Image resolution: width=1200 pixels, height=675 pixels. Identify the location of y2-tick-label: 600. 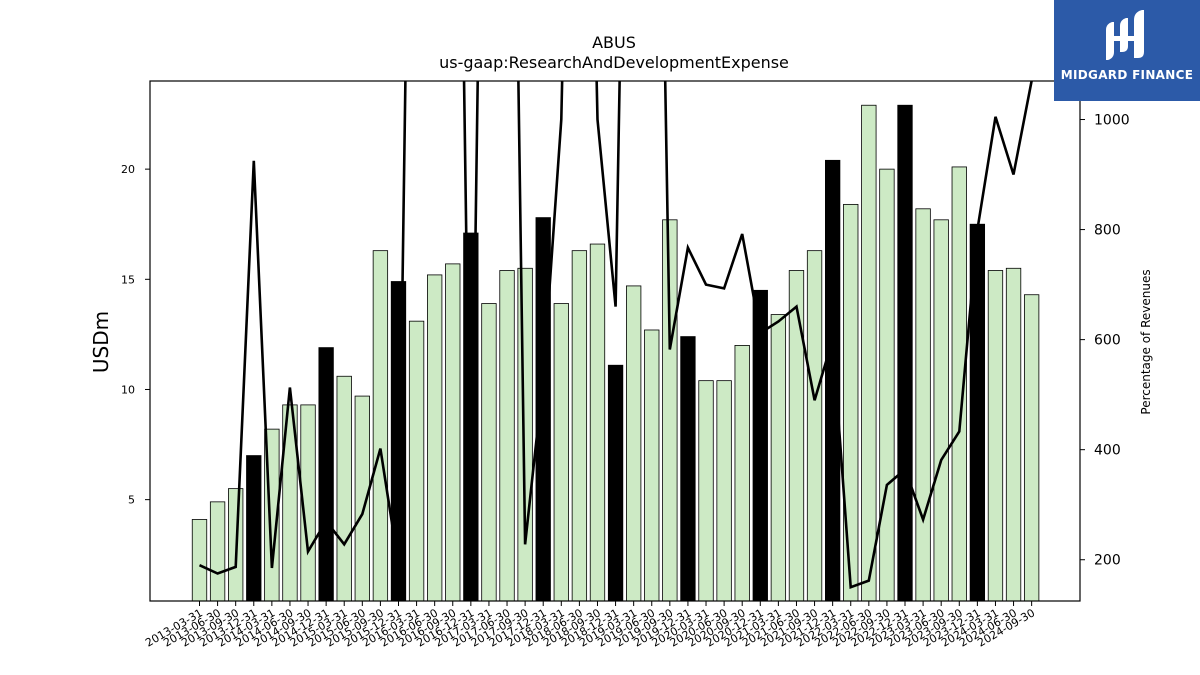
(1107, 341).